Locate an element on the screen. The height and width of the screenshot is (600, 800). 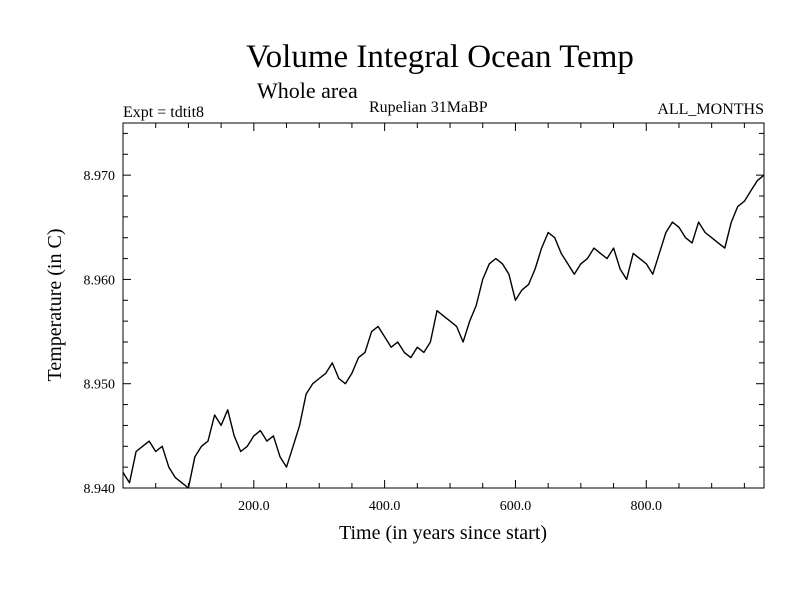
y-axis-label: Temperature (in C) is located at coordinates (55, 305).